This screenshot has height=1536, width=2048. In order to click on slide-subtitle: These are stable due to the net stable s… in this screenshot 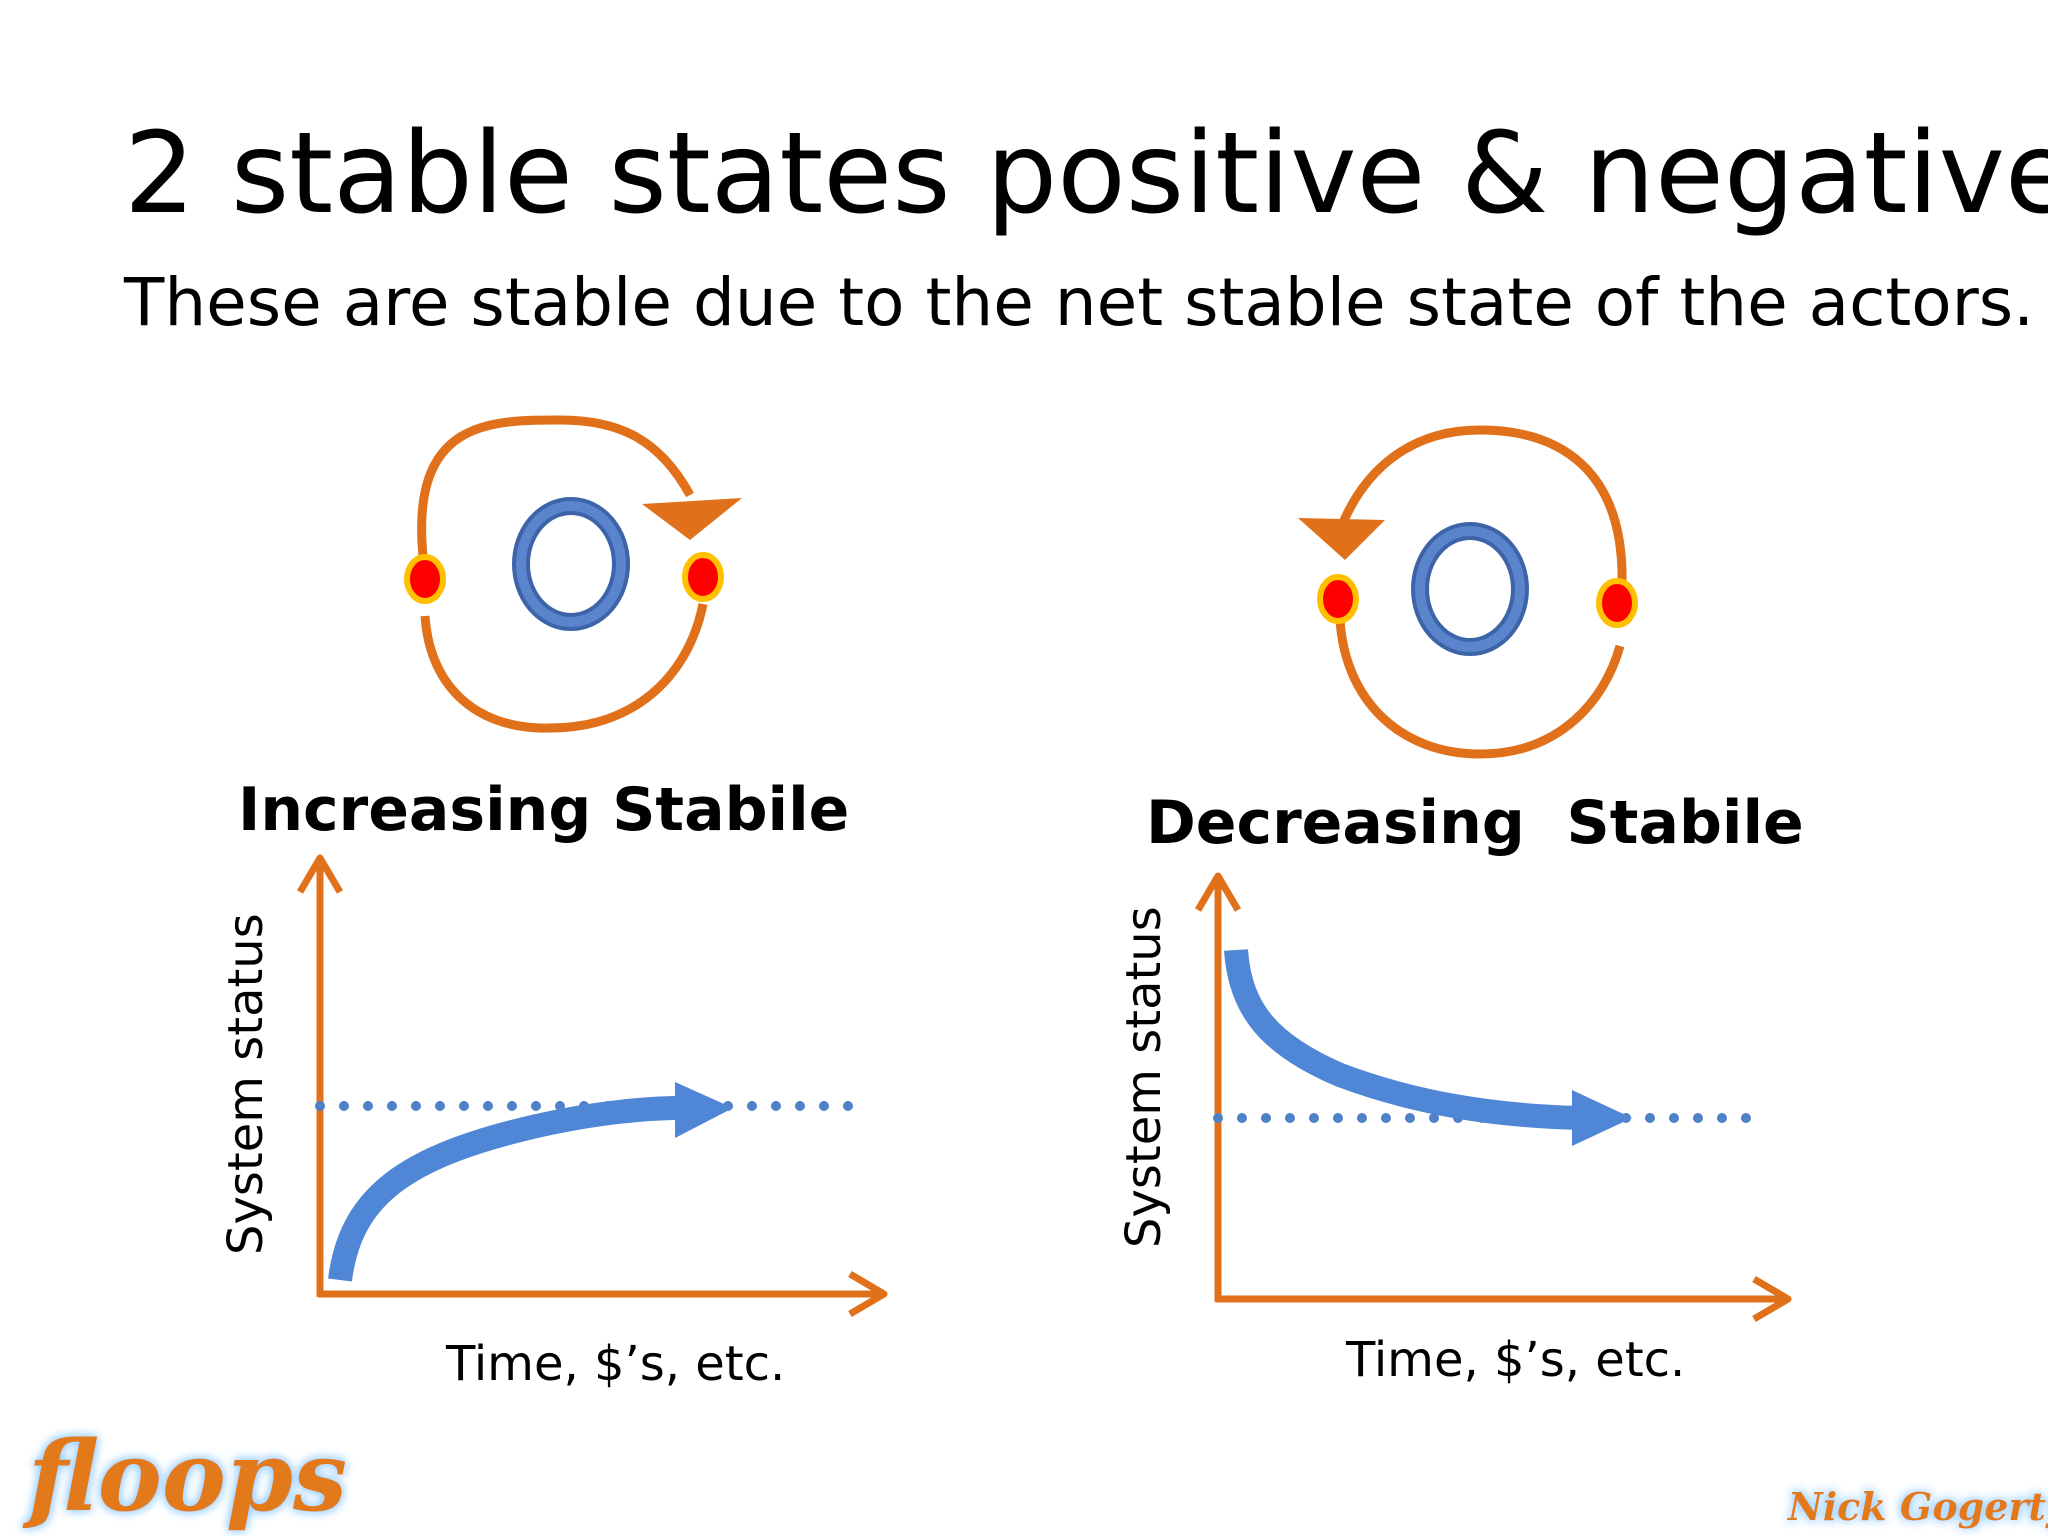, I will do `click(1079, 302)`.